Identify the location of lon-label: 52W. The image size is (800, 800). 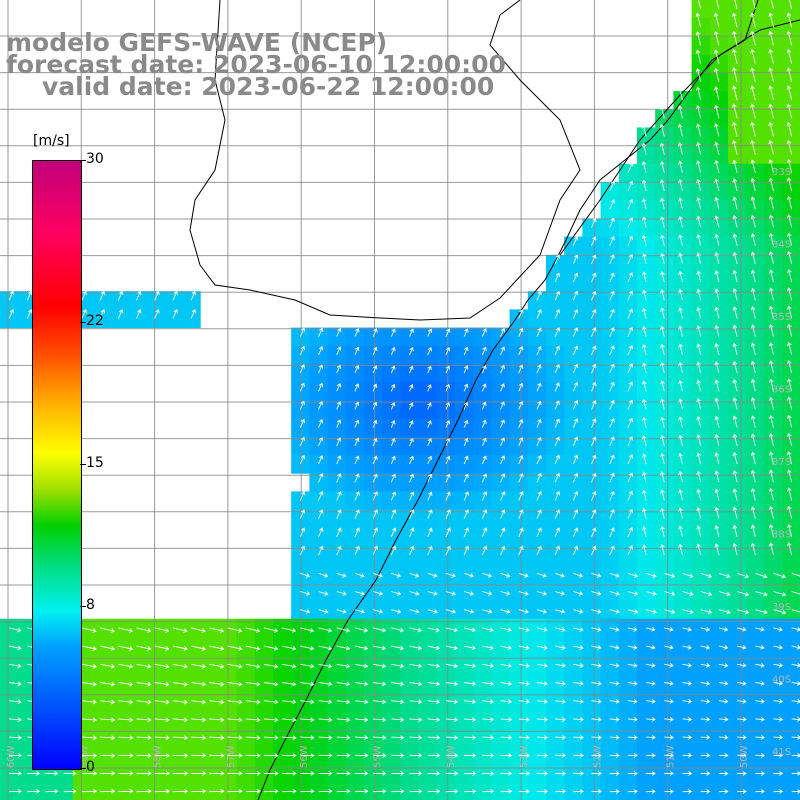
(597, 756).